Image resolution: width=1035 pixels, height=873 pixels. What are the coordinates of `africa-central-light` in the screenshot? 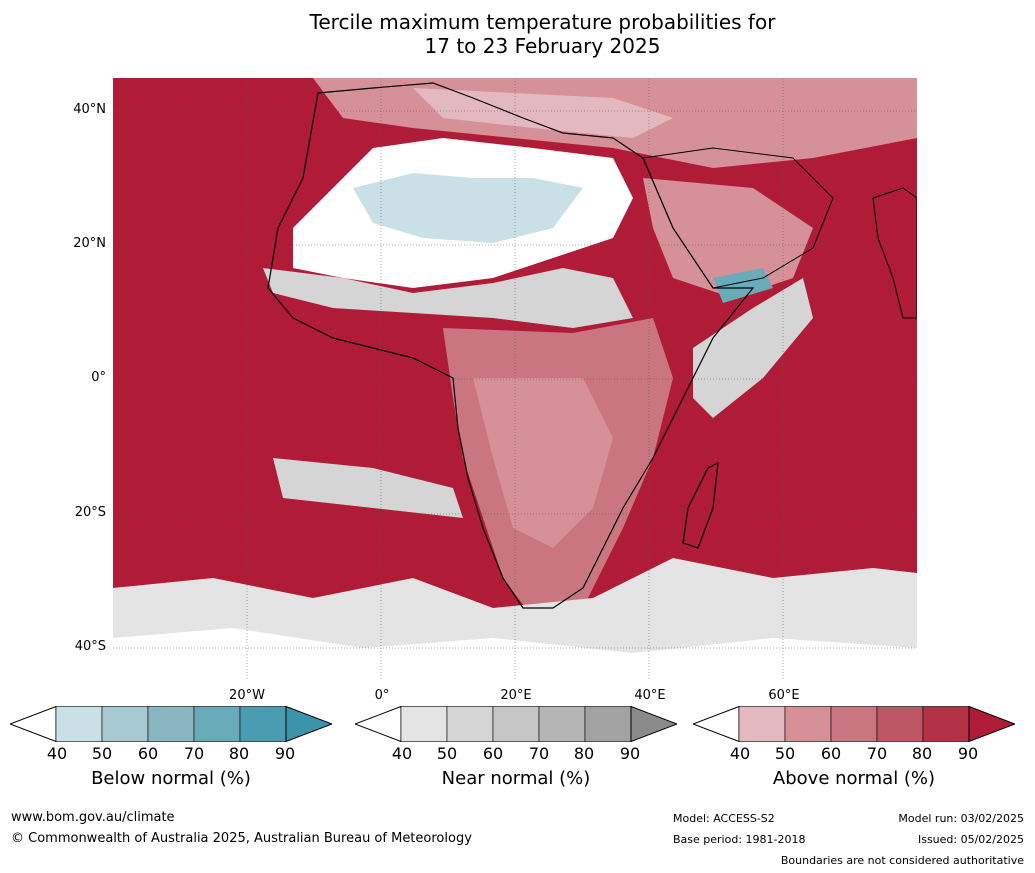 It's located at (543, 463).